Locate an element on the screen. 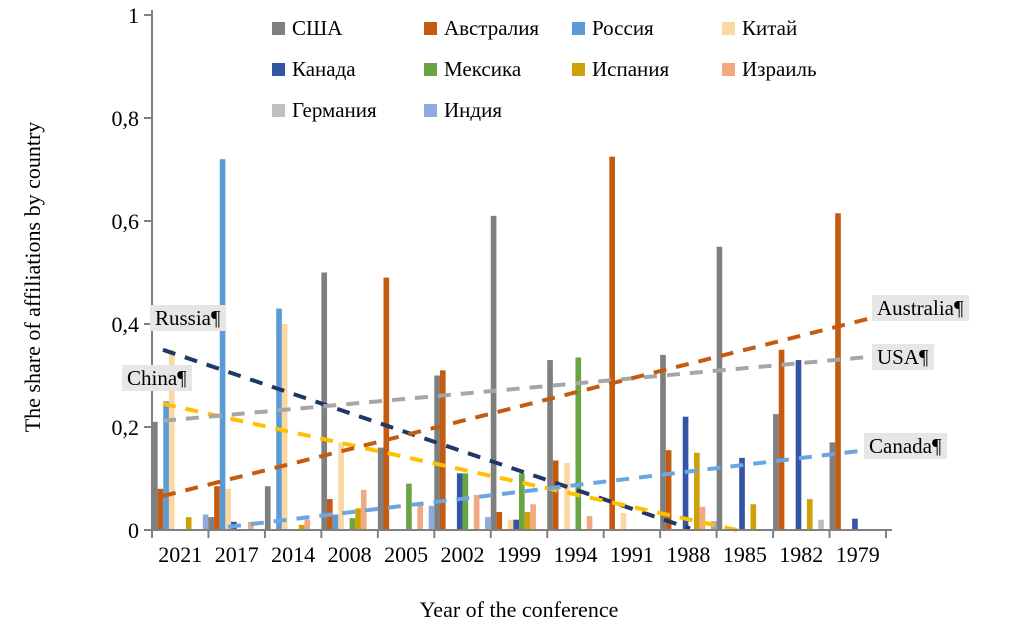  bar-Индия-2005 is located at coordinates (431, 517).